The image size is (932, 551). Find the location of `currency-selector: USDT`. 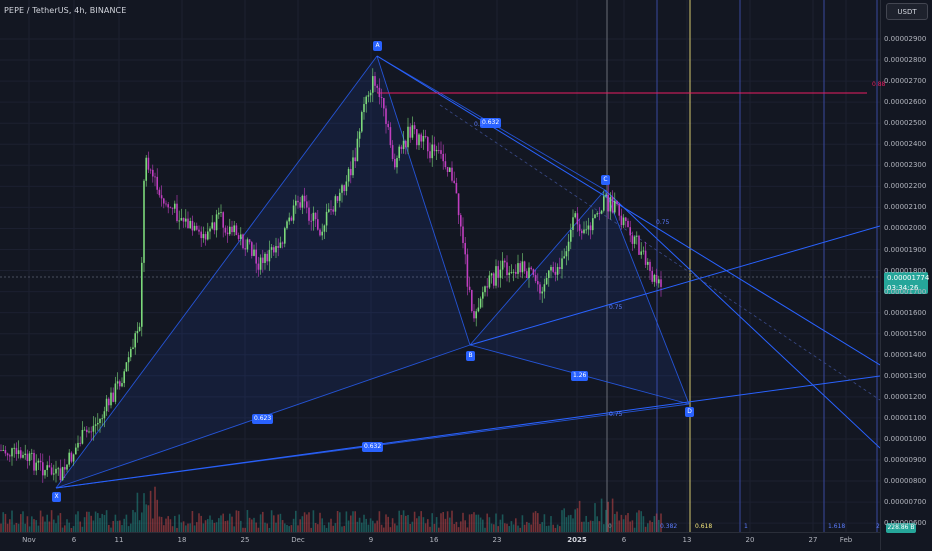

currency-selector: USDT is located at coordinates (907, 11).